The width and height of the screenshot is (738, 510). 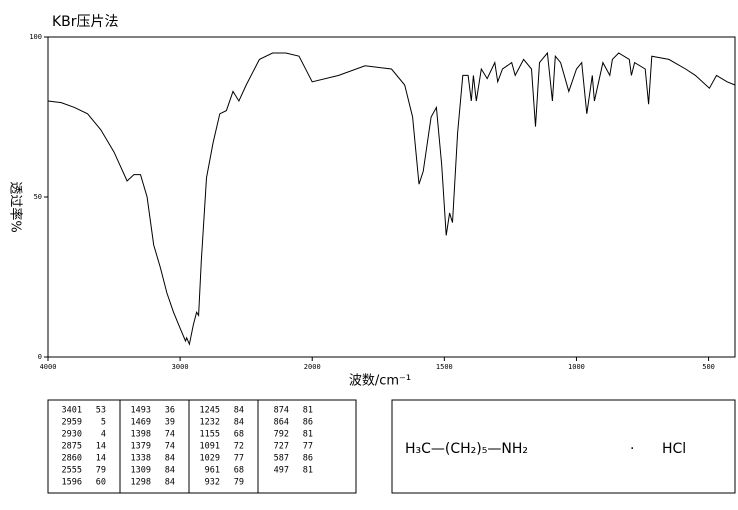 What do you see at coordinates (281, 435) in the screenshot?
I see `peak-wavenumber: 792` at bounding box center [281, 435].